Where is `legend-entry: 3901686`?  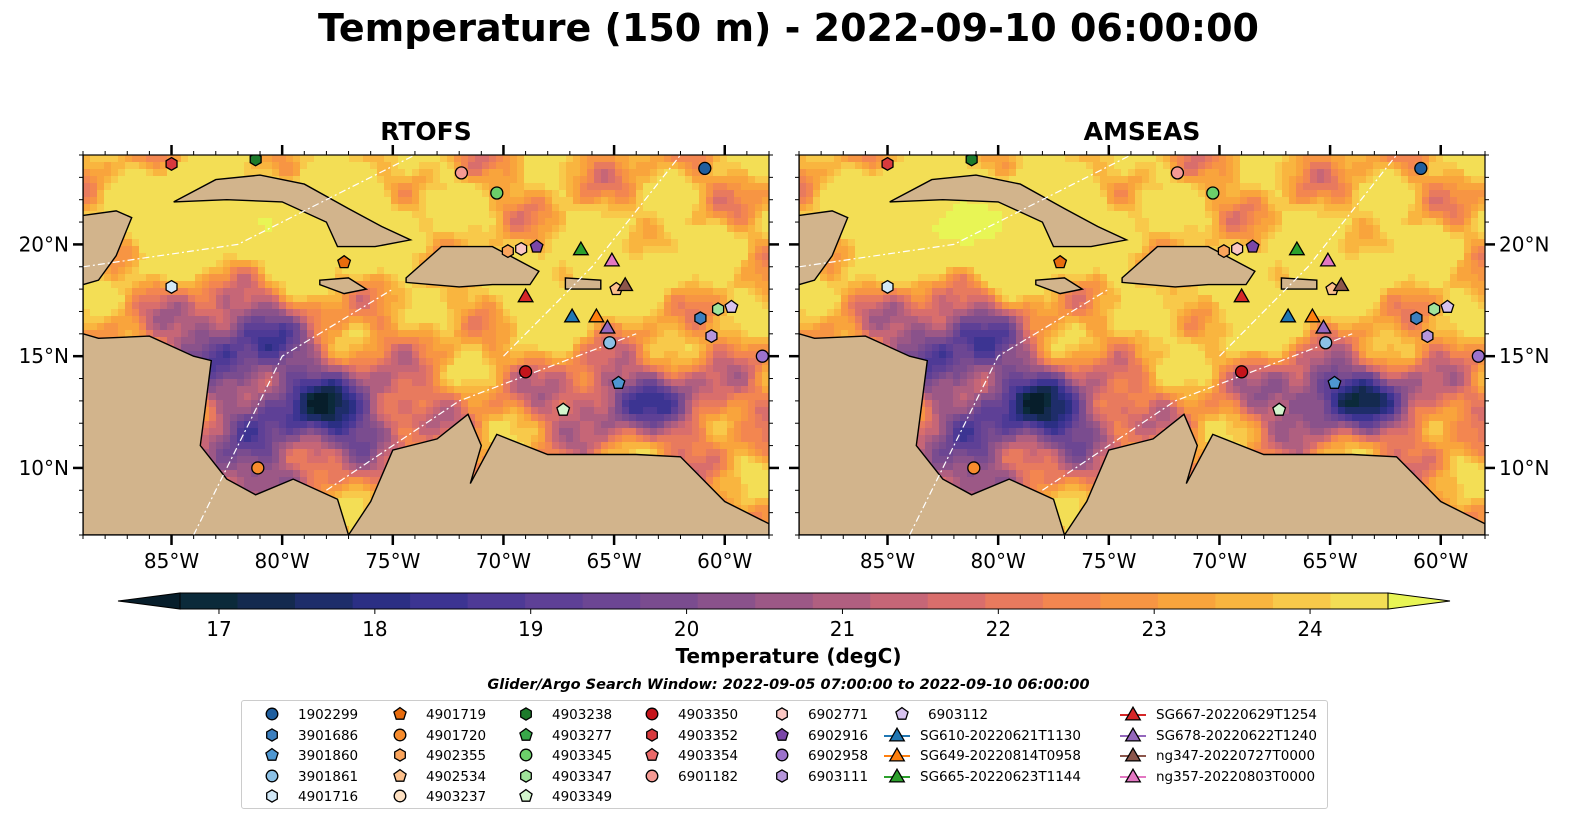
legend-entry: 3901686 is located at coordinates (372, 736).